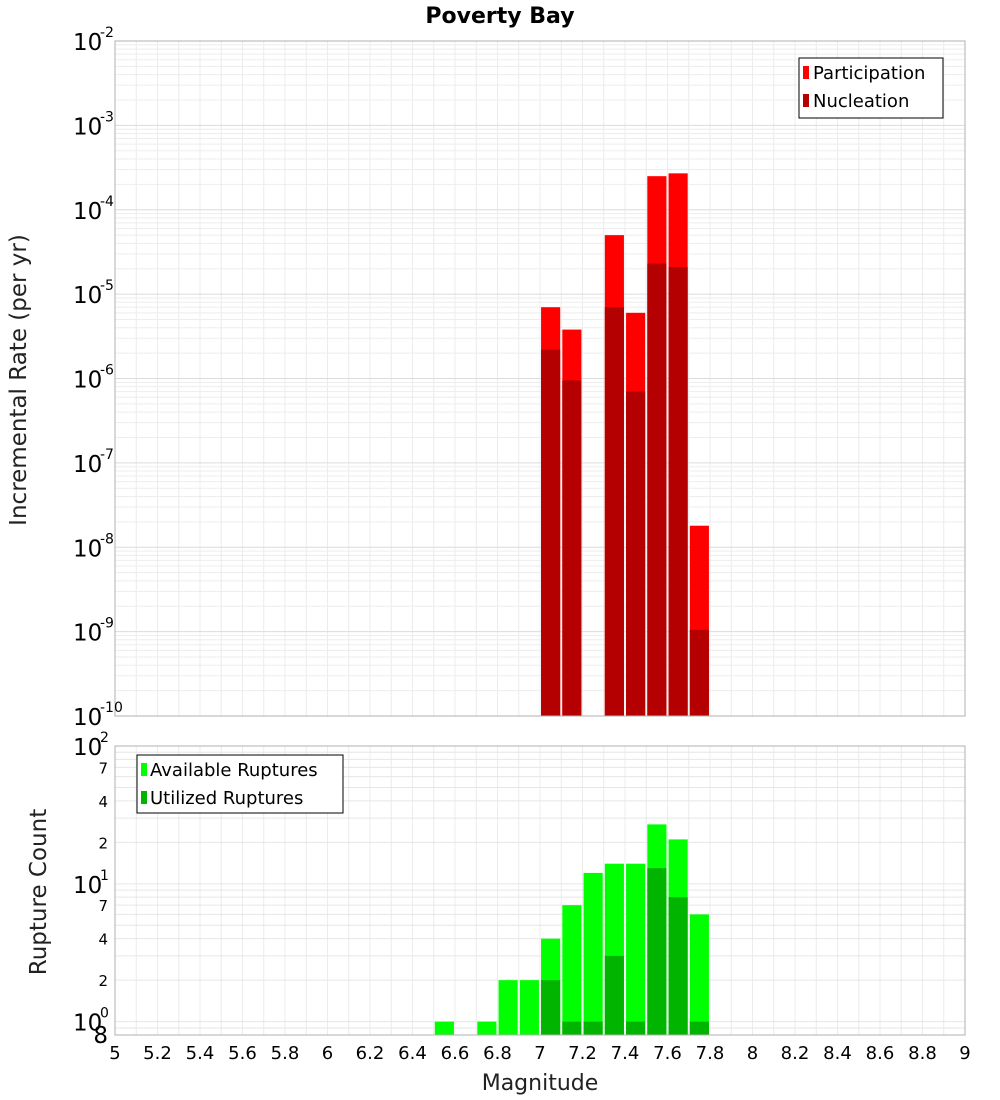  I want to click on rate-y-tick-exponent: -8, so click(107, 539).